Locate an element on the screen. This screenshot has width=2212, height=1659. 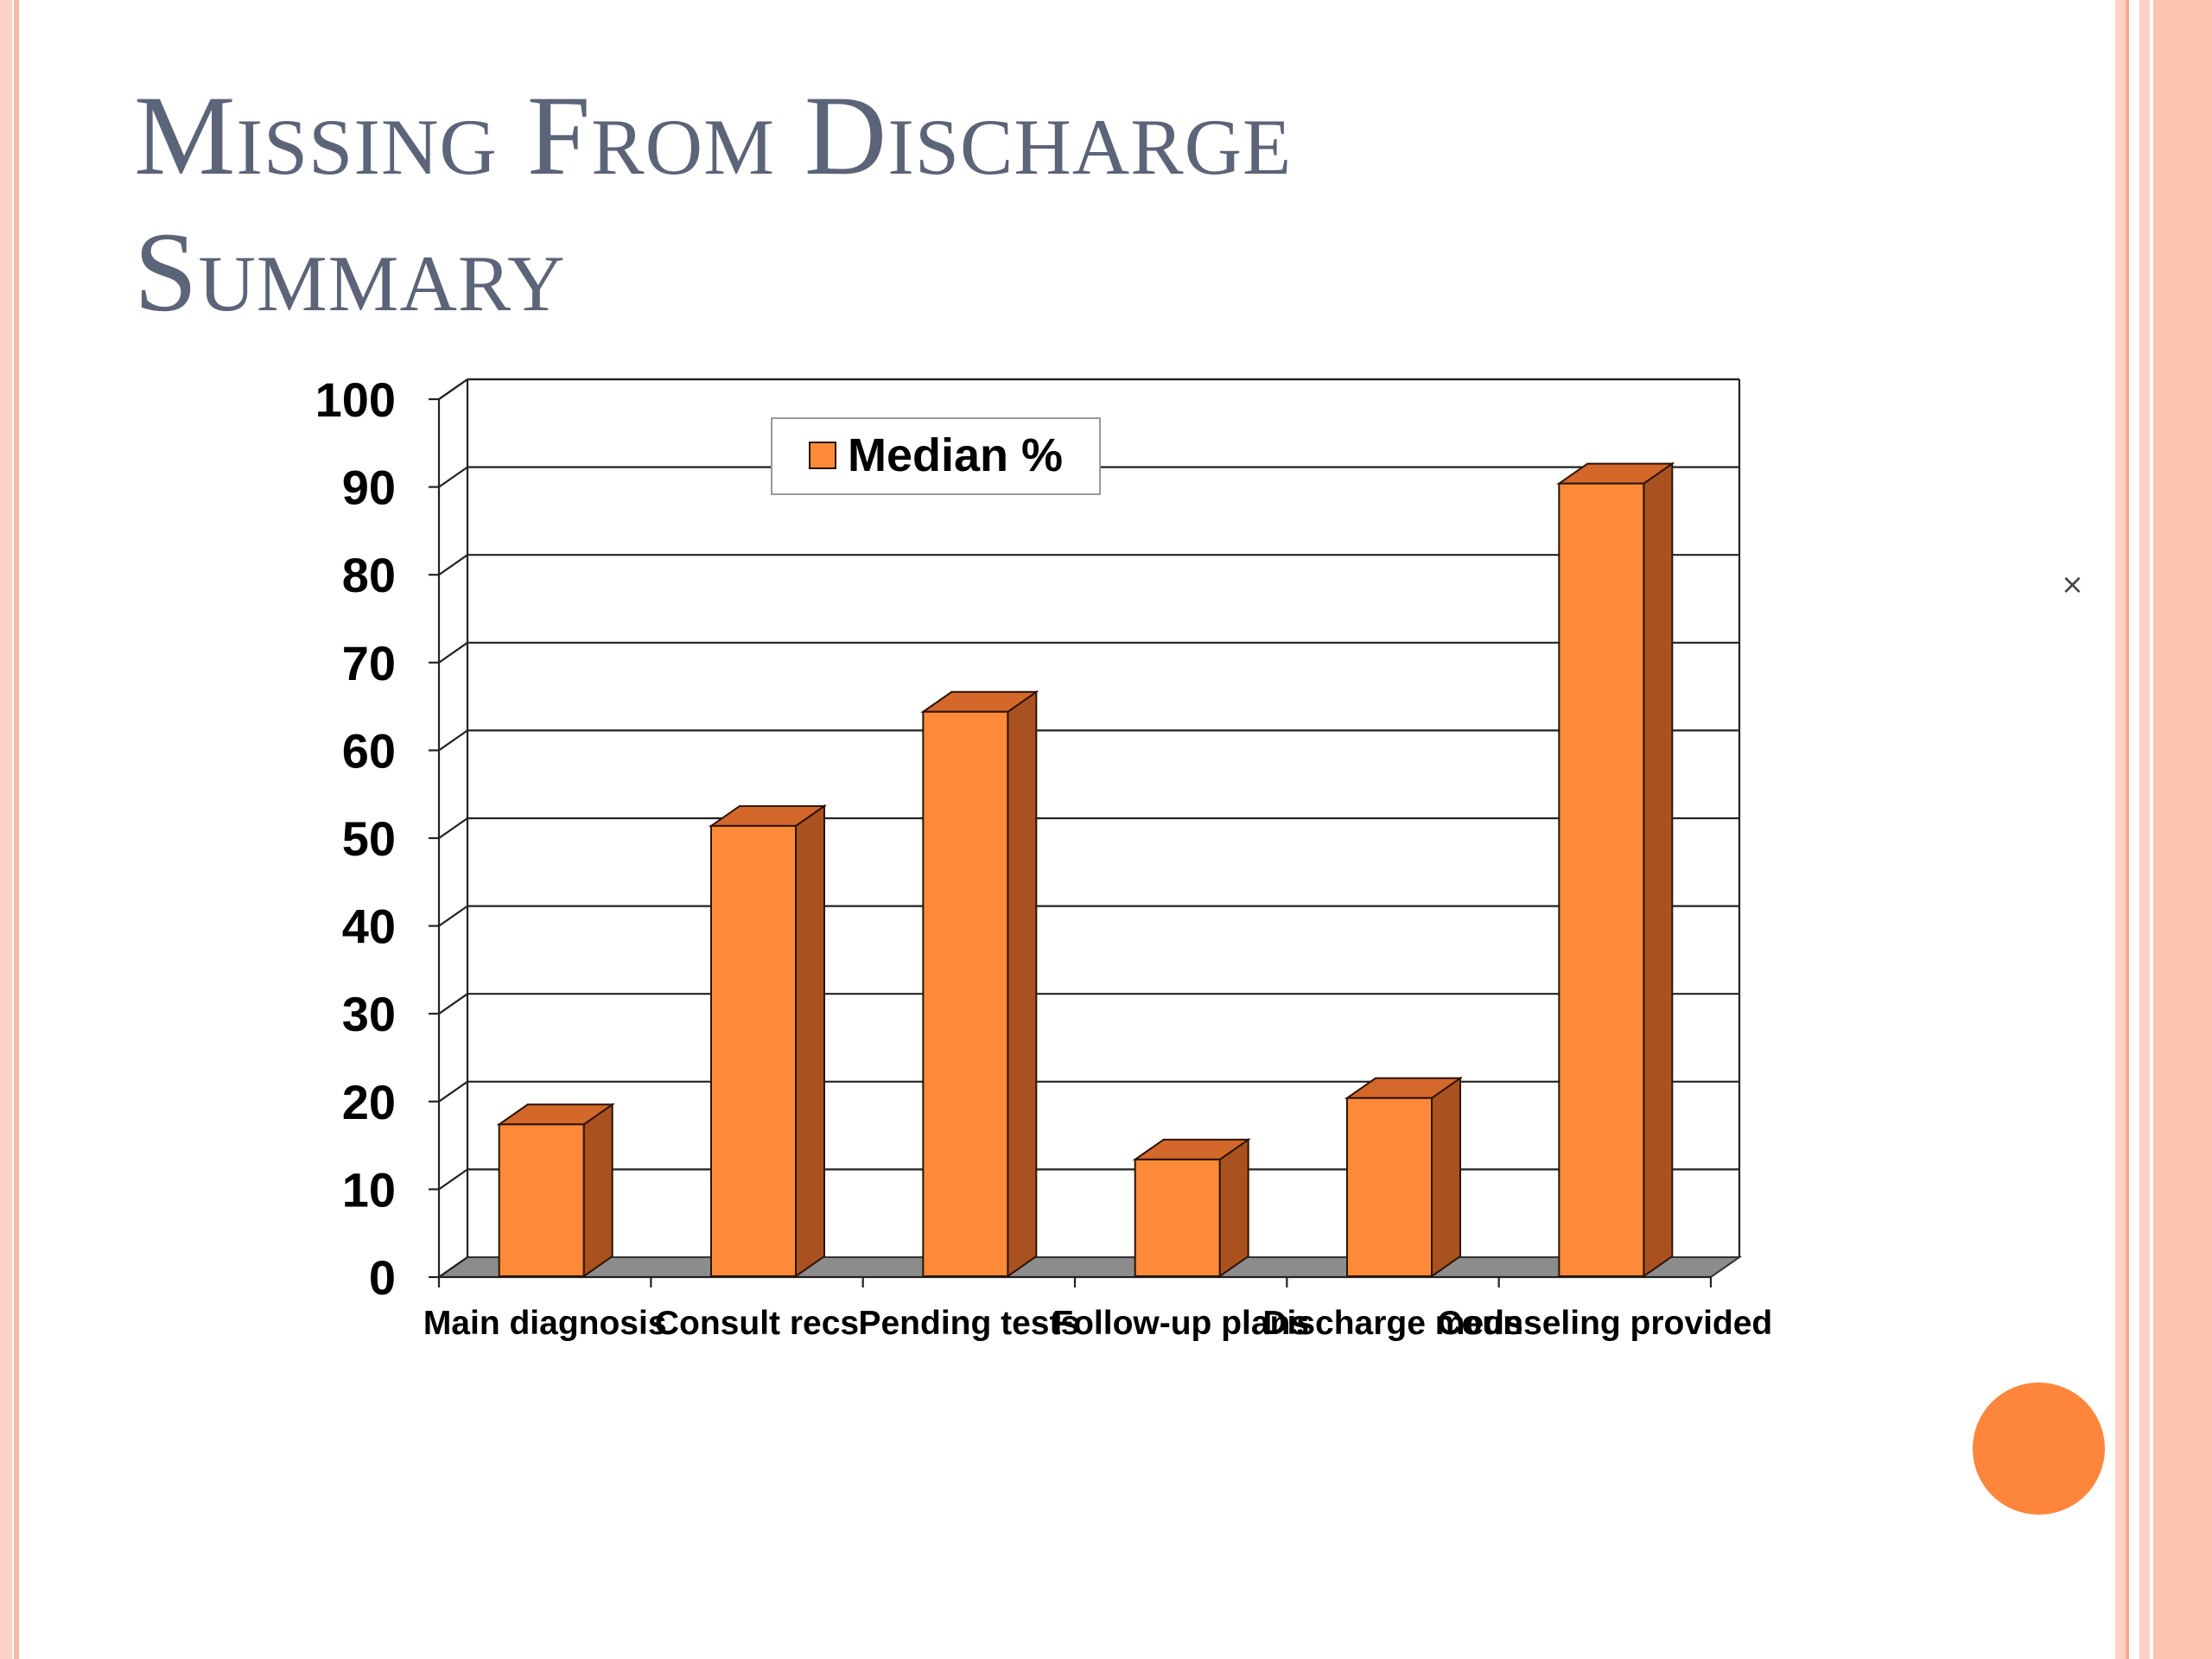
x-tick-label: Discharge meds is located at coordinates (1392, 1323).